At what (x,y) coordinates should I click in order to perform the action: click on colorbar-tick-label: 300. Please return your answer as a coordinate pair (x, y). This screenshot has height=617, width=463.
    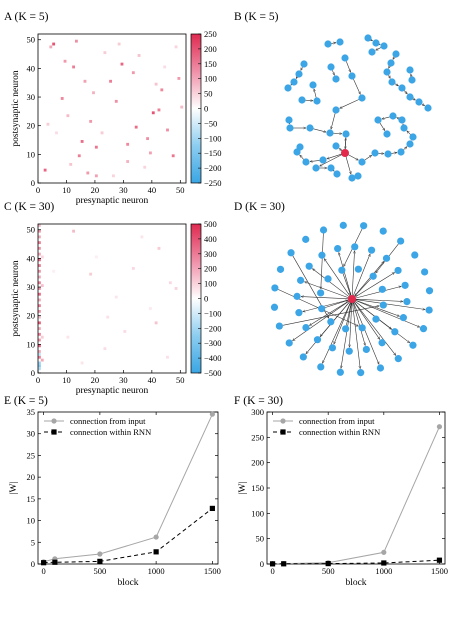
    Looking at the image, I should click on (210, 254).